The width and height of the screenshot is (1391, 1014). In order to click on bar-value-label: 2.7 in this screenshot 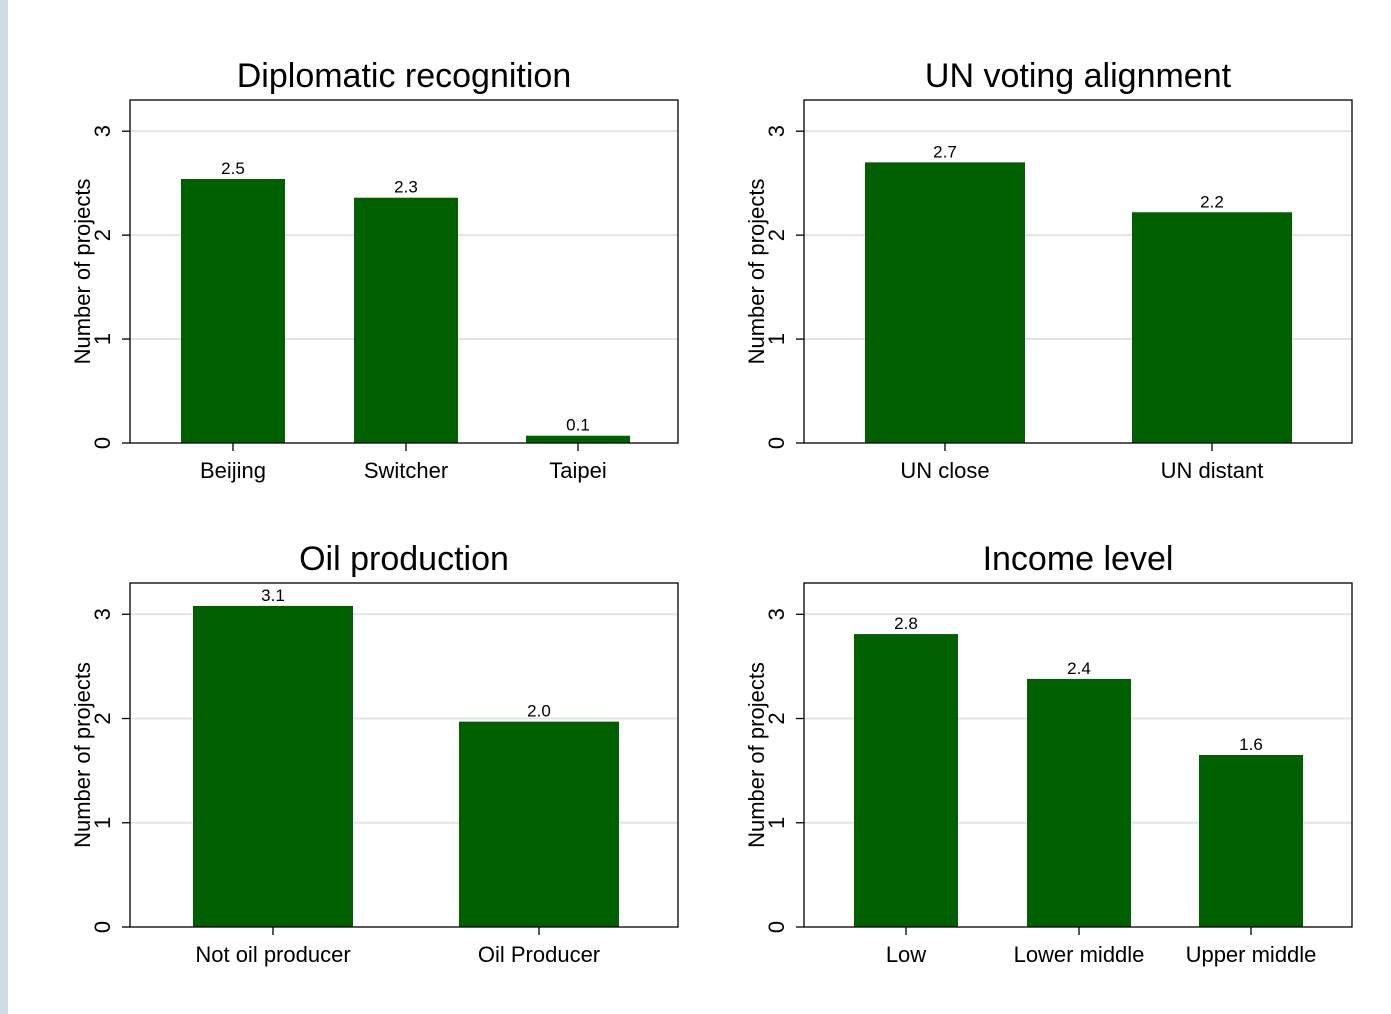, I will do `click(945, 151)`.